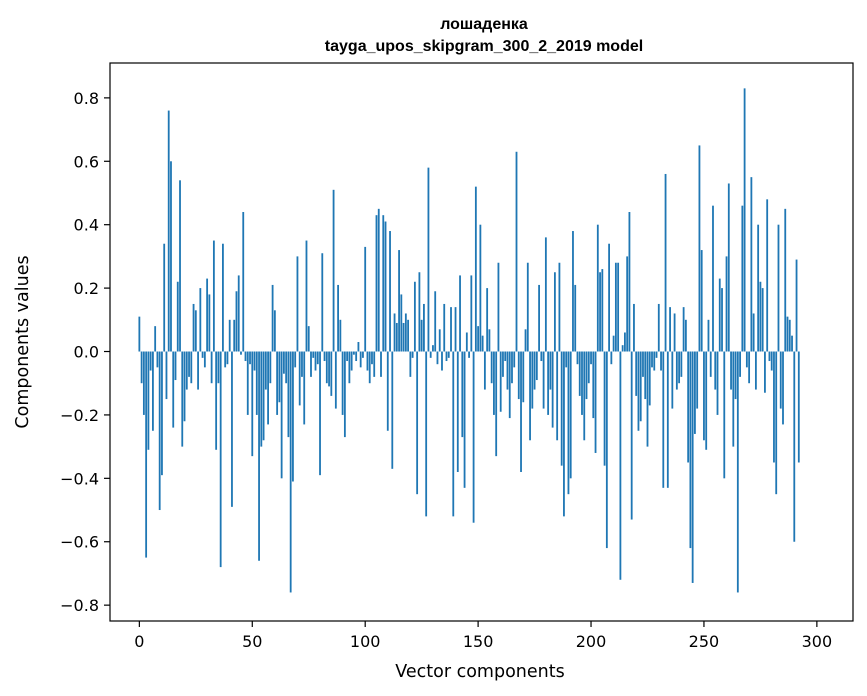  I want to click on y-tick-label: 0.8, so click(86, 98).